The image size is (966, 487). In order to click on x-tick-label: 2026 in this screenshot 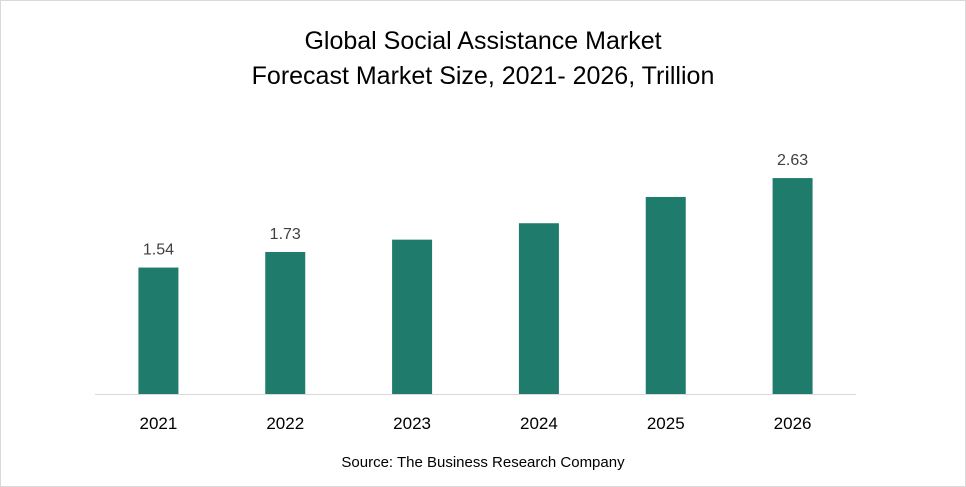, I will do `click(793, 423)`.